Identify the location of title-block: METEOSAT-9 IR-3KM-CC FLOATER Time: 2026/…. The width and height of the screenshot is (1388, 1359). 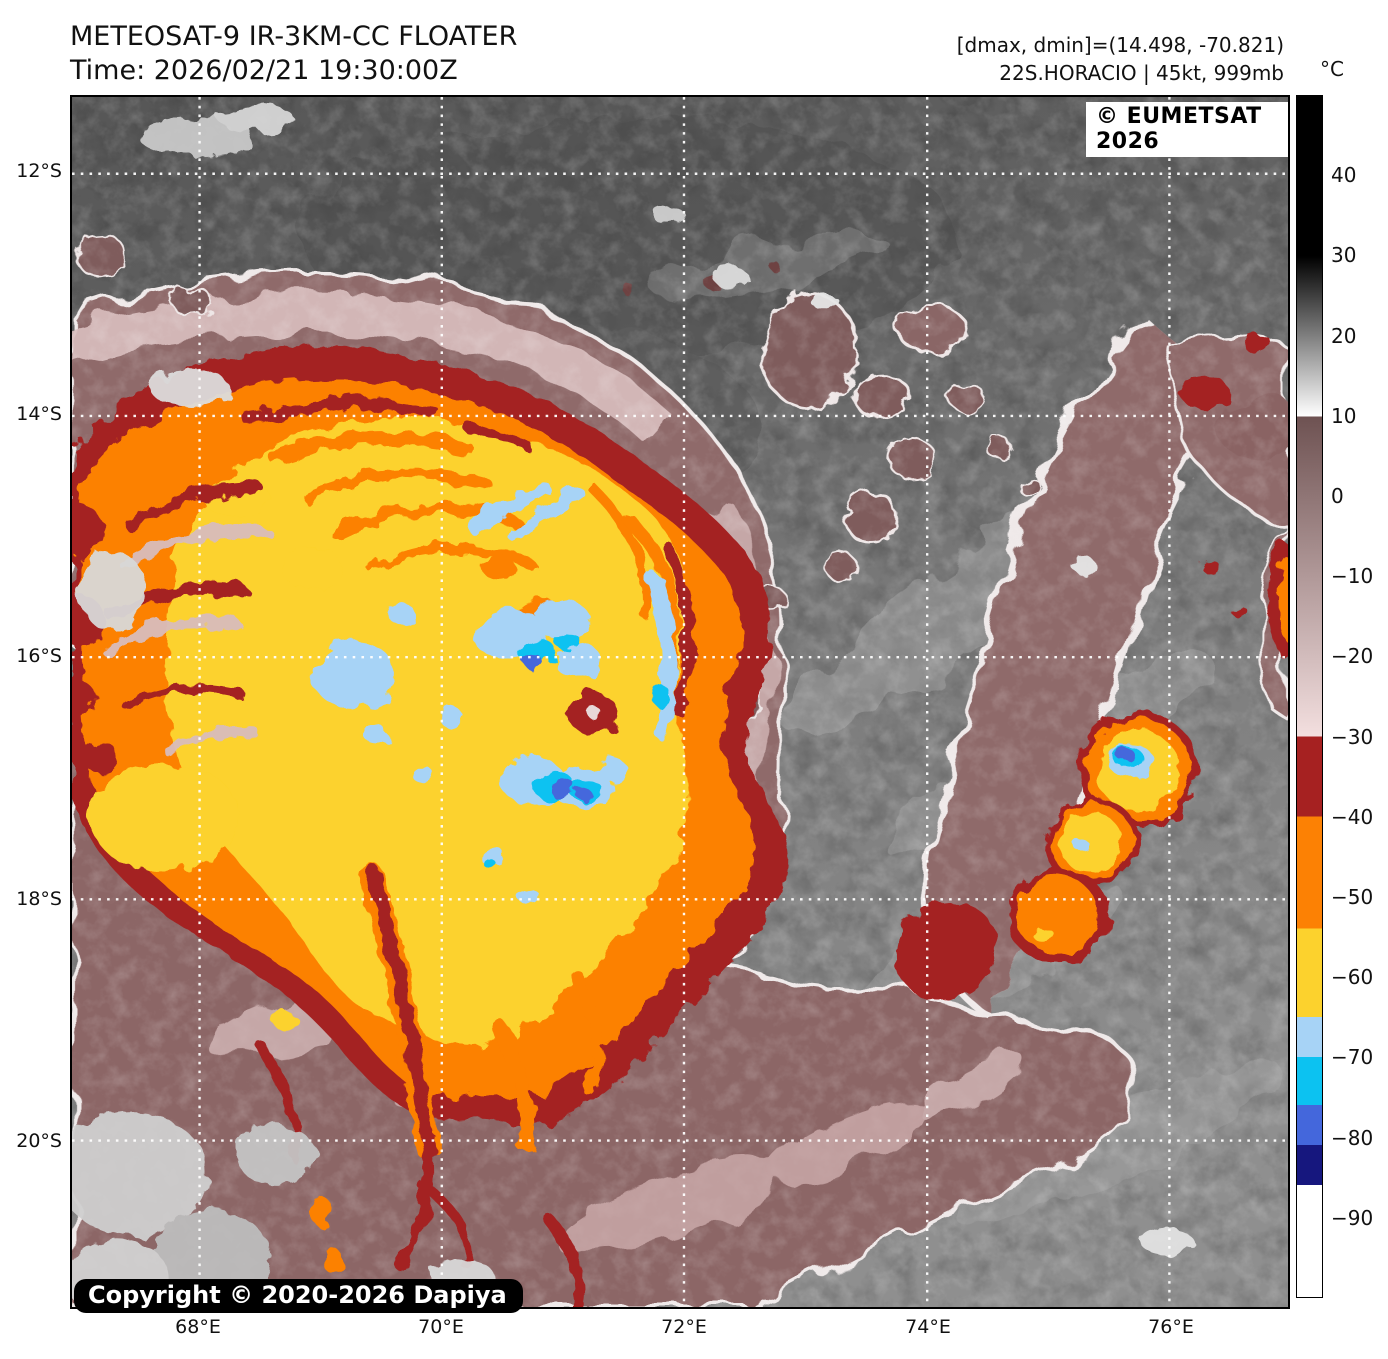
(293, 54).